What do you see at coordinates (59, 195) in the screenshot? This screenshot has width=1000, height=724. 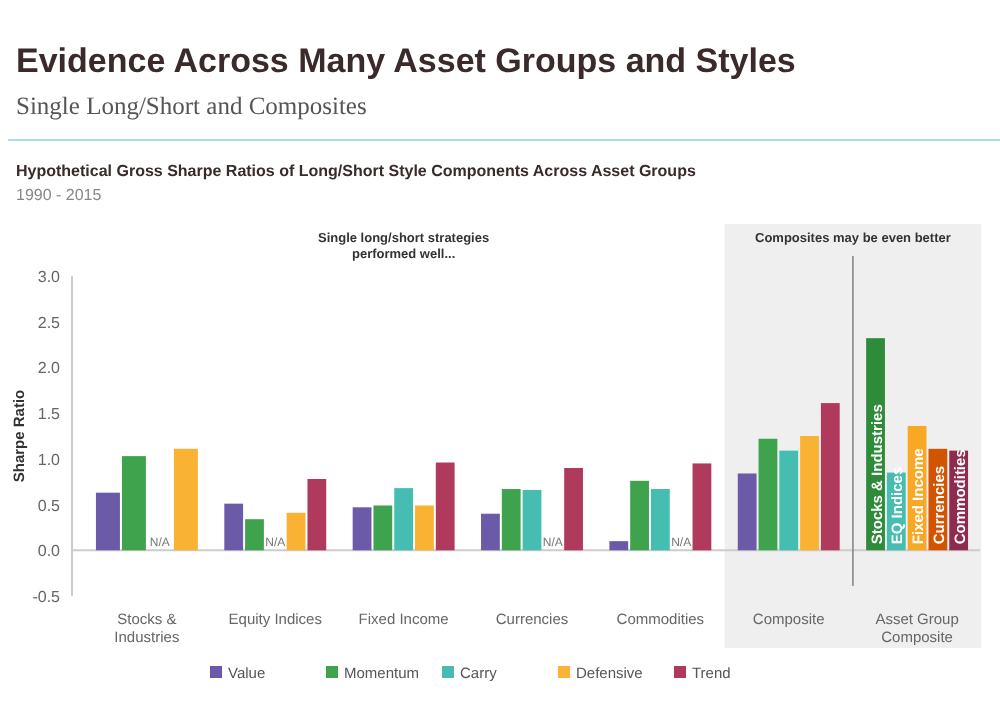 I see `text: 1990 - 2015` at bounding box center [59, 195].